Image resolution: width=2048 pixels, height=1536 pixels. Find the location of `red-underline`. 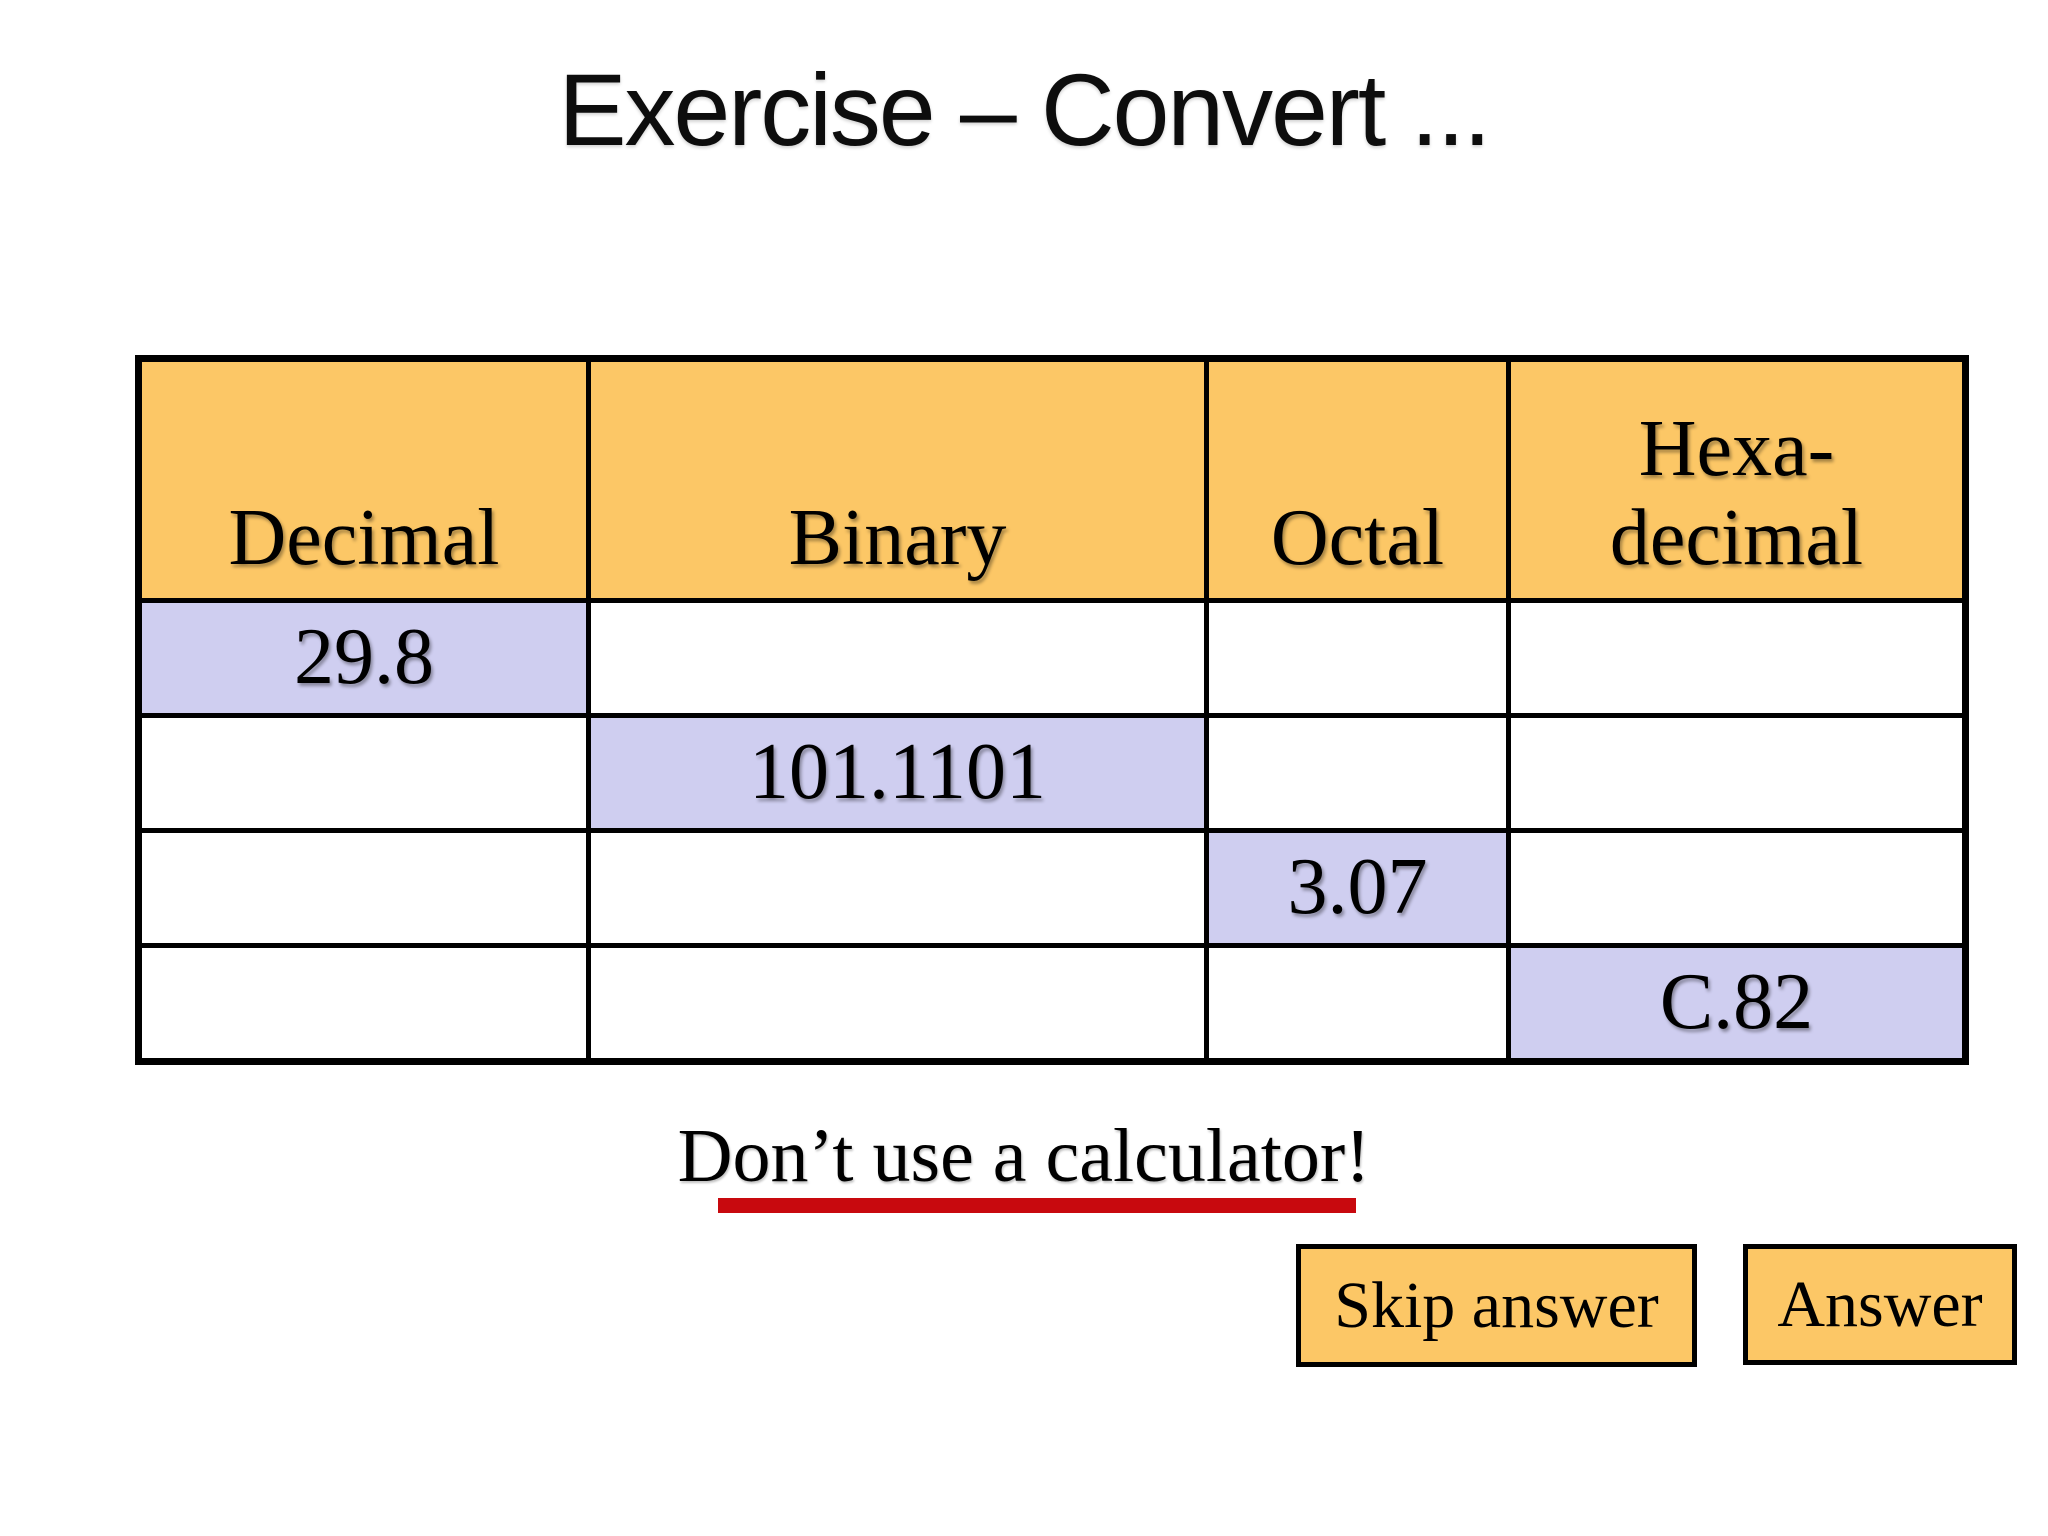

red-underline is located at coordinates (1037, 1205).